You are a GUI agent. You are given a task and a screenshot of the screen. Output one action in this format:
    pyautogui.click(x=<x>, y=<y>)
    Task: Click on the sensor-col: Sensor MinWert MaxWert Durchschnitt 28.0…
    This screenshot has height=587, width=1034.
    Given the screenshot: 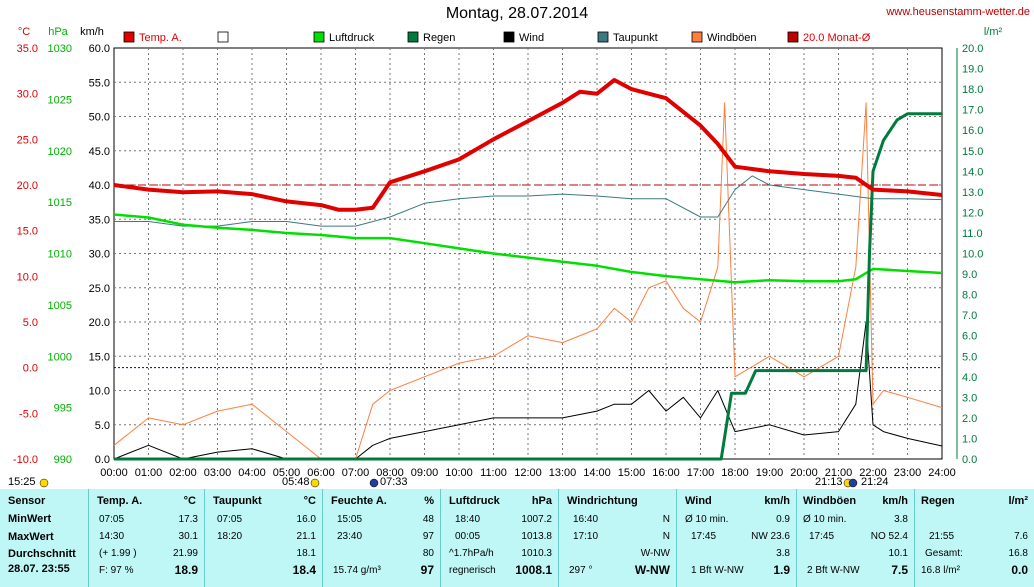 What is the action you would take?
    pyautogui.click(x=44, y=538)
    